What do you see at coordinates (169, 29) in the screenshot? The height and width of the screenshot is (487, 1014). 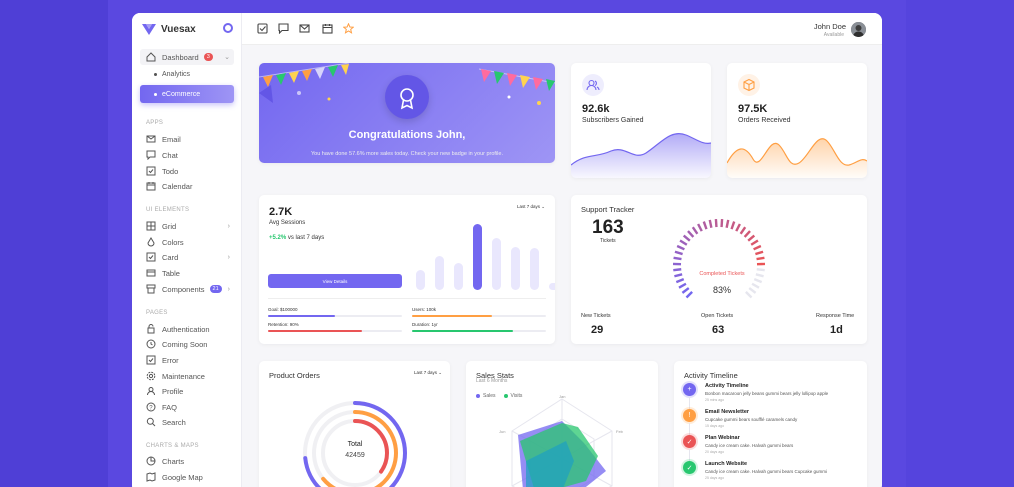 I see `brand: Vuesax` at bounding box center [169, 29].